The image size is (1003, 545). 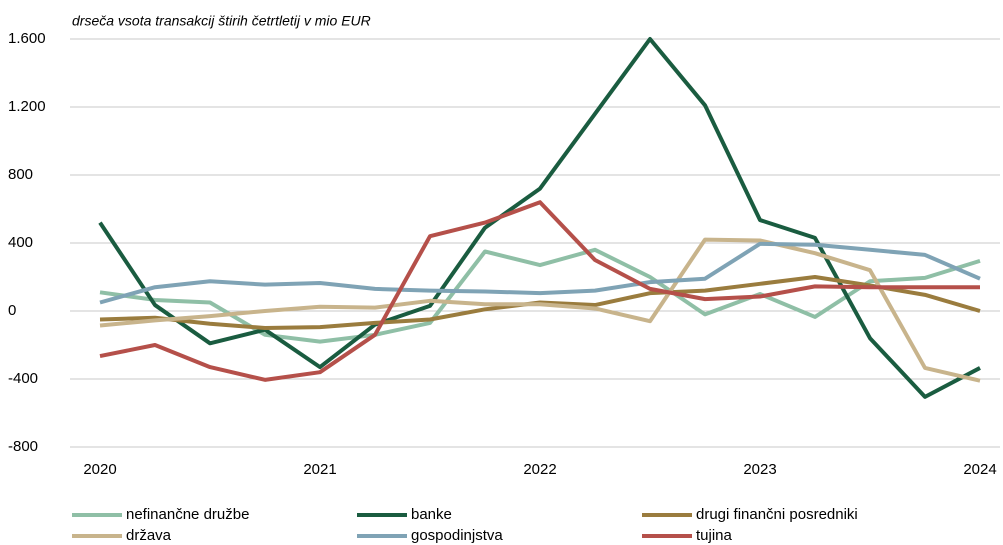 What do you see at coordinates (187, 514) in the screenshot?
I see `legend-label: nefinančne družbe` at bounding box center [187, 514].